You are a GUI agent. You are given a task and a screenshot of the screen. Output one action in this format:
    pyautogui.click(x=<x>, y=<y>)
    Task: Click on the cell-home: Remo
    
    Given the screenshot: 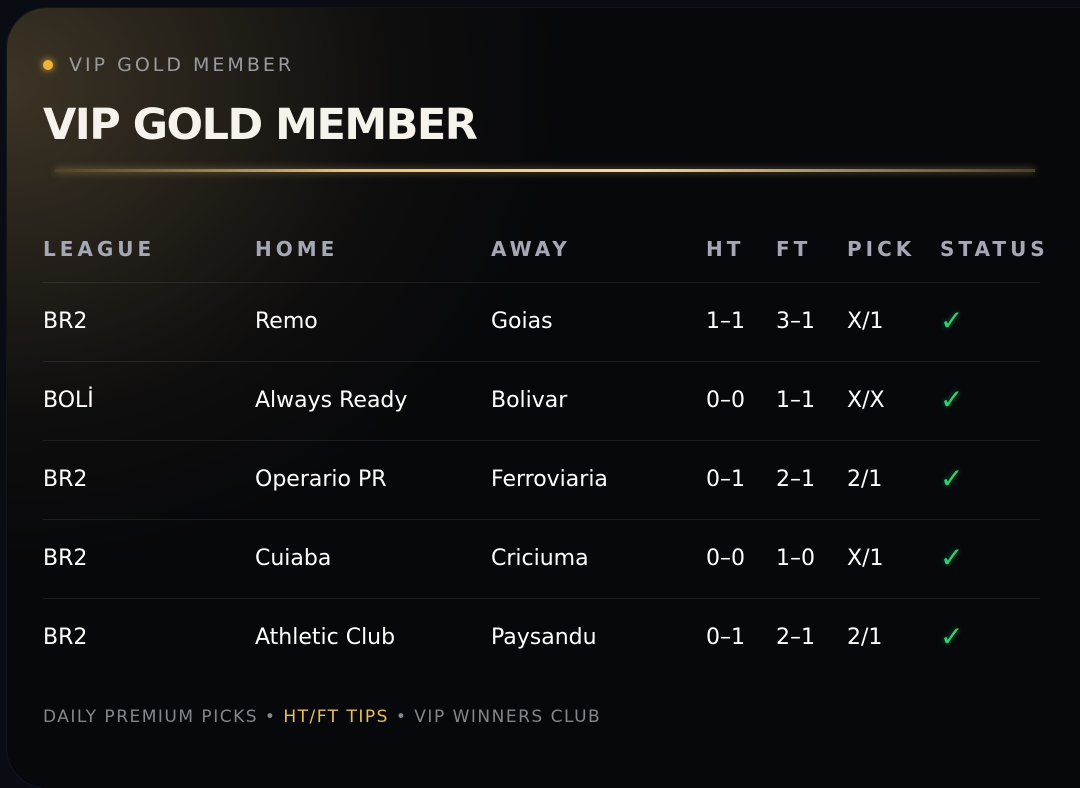 What is the action you would take?
    pyautogui.click(x=286, y=321)
    